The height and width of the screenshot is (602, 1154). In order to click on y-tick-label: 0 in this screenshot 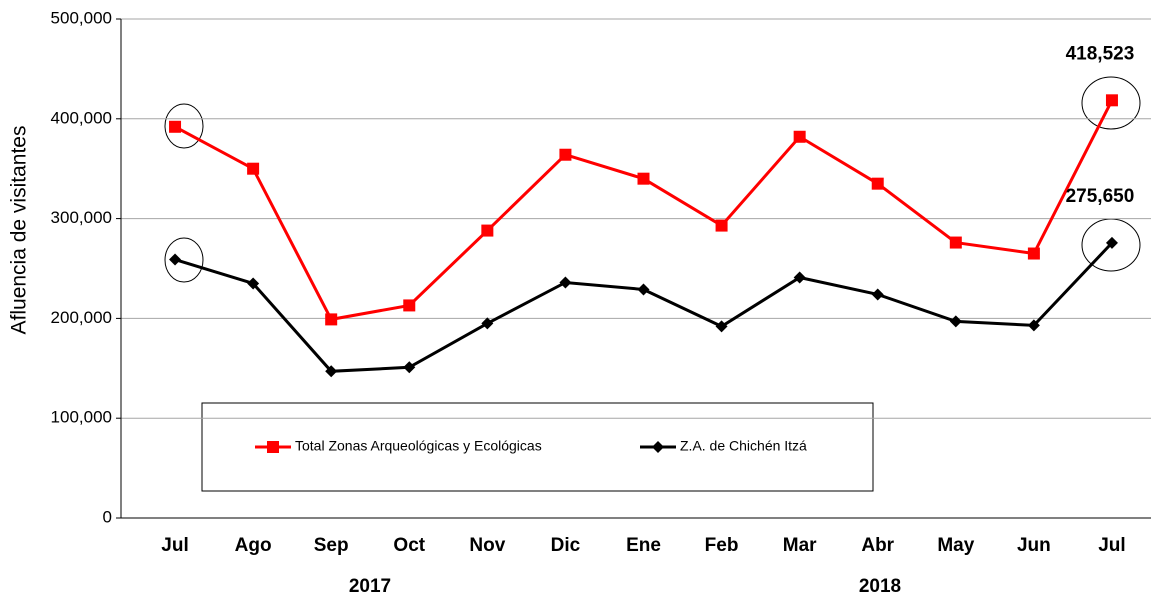, I will do `click(107, 516)`.